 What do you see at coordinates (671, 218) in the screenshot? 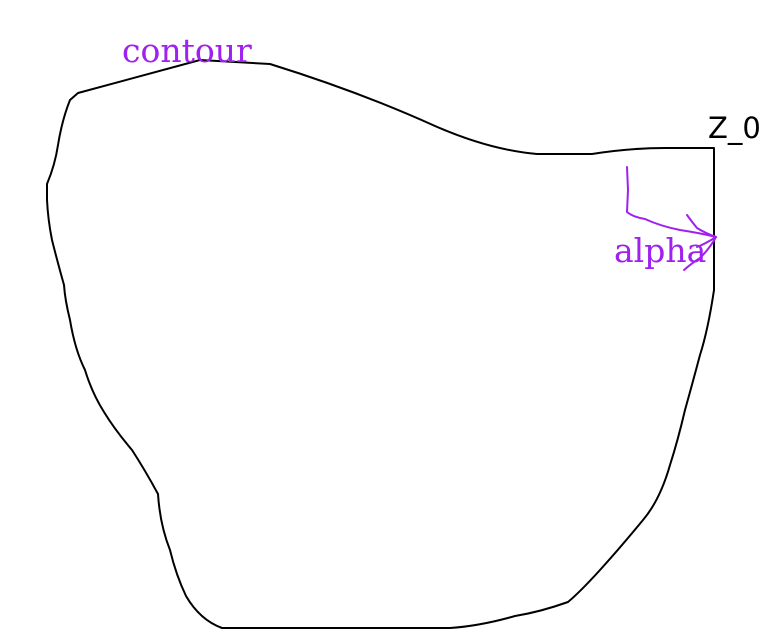
I see `alpha-angle-arc` at bounding box center [671, 218].